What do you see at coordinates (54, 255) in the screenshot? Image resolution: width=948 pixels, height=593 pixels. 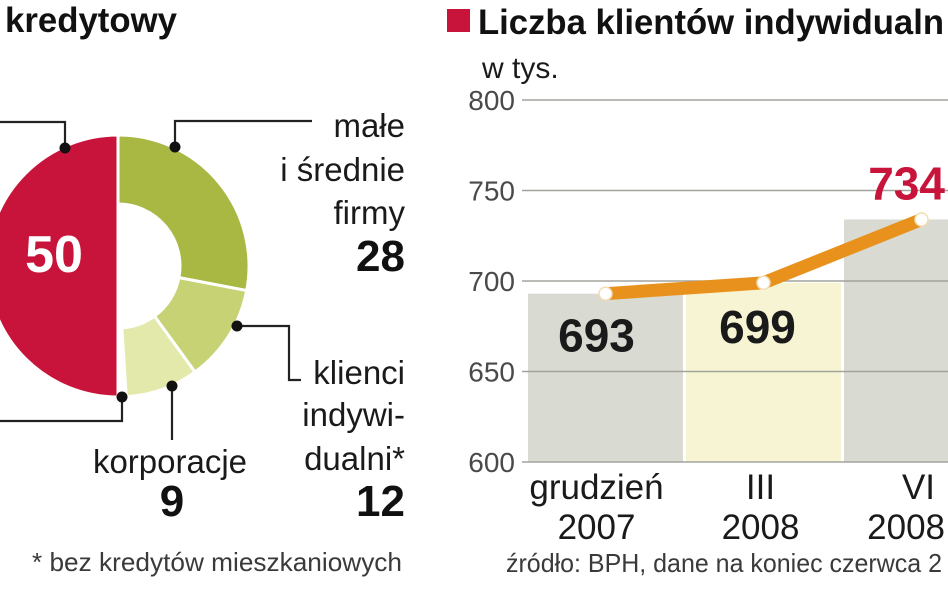 I see `slice-value-label: 50` at bounding box center [54, 255].